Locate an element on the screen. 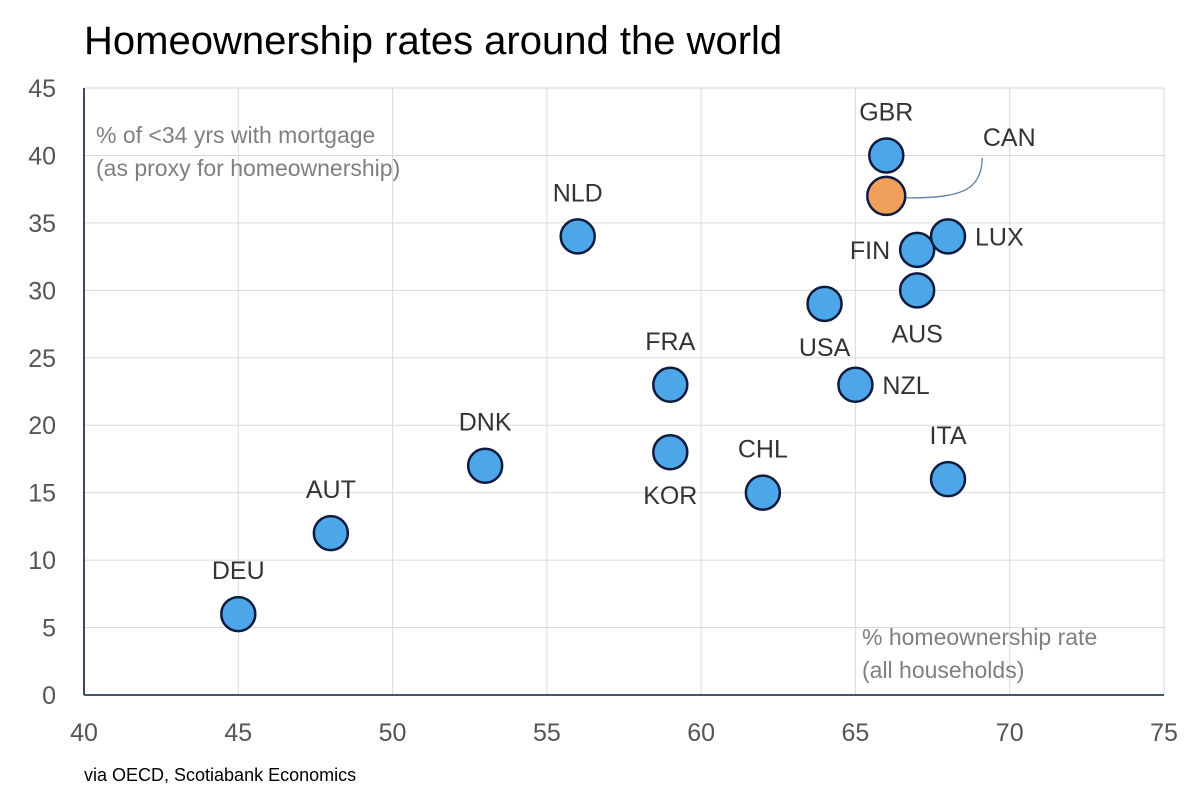 The width and height of the screenshot is (1200, 809). point-marker-nzl is located at coordinates (855, 385).